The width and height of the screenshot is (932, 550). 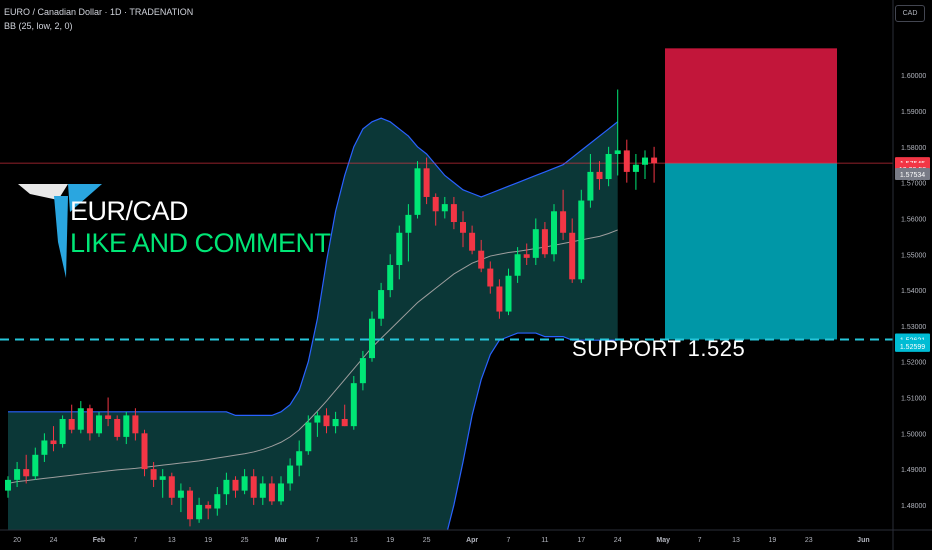 I want to click on indicator-legend: BB (25, low, 2, 0), so click(x=38, y=26).